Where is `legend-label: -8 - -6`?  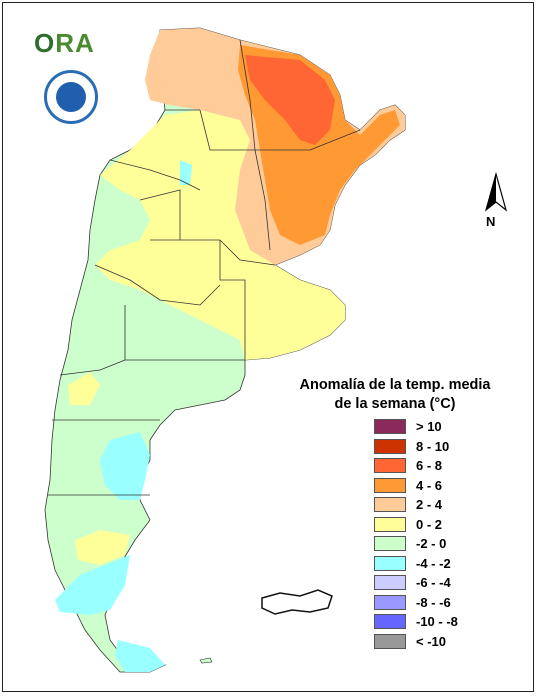
legend-label: -8 - -6 is located at coordinates (433, 602).